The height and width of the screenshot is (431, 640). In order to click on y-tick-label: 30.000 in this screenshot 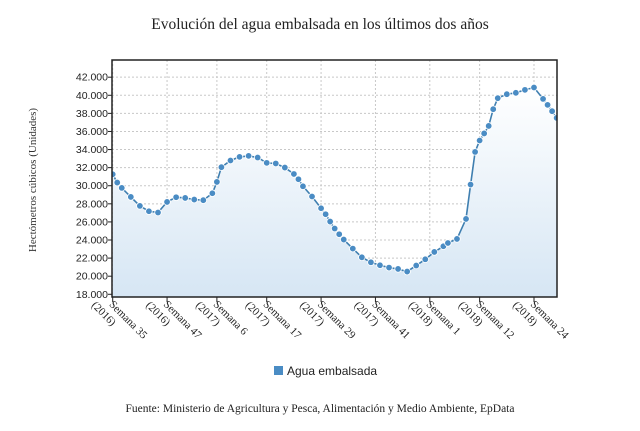, I will do `click(92, 186)`.